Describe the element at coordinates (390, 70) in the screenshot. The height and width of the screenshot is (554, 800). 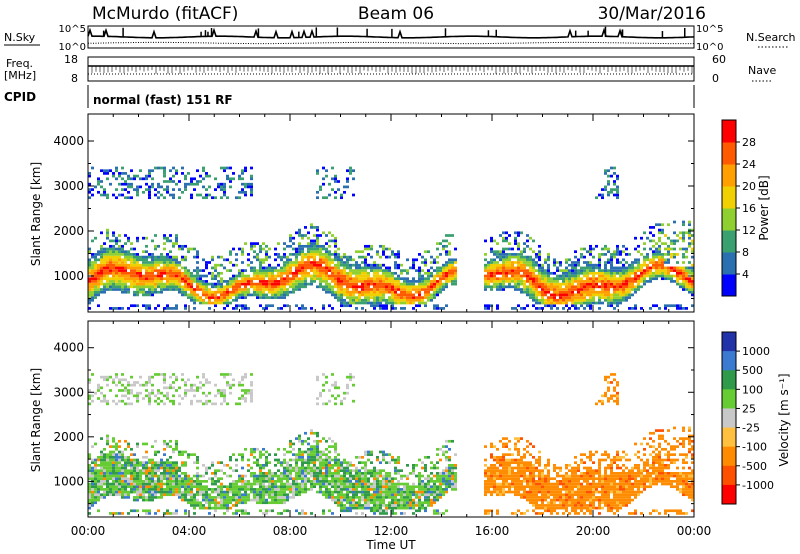
I see `freq-trace` at that location.